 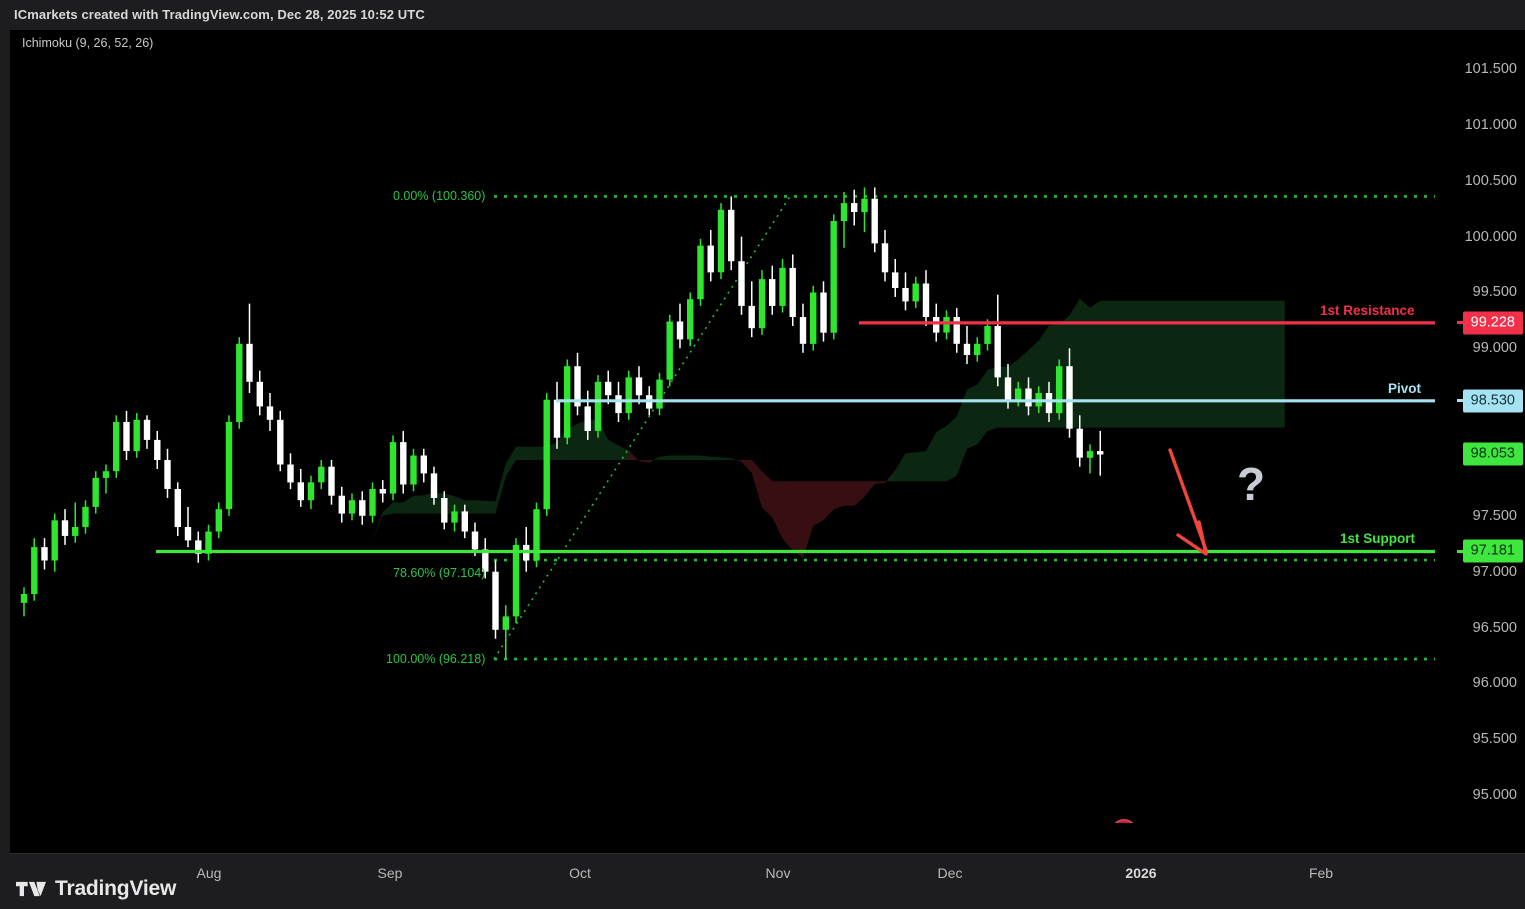 I want to click on price-tick: 99.500, so click(x=1494, y=292).